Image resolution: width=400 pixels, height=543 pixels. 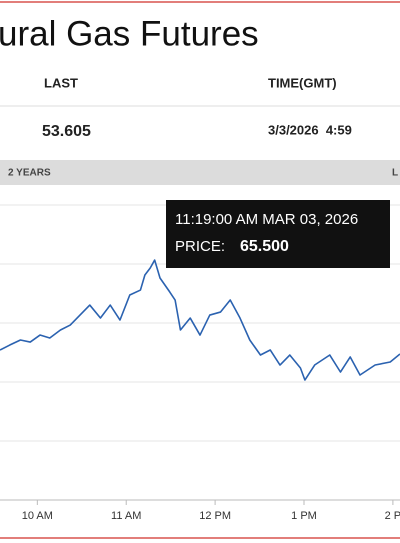 I want to click on header-last: LAST, so click(x=61, y=82).